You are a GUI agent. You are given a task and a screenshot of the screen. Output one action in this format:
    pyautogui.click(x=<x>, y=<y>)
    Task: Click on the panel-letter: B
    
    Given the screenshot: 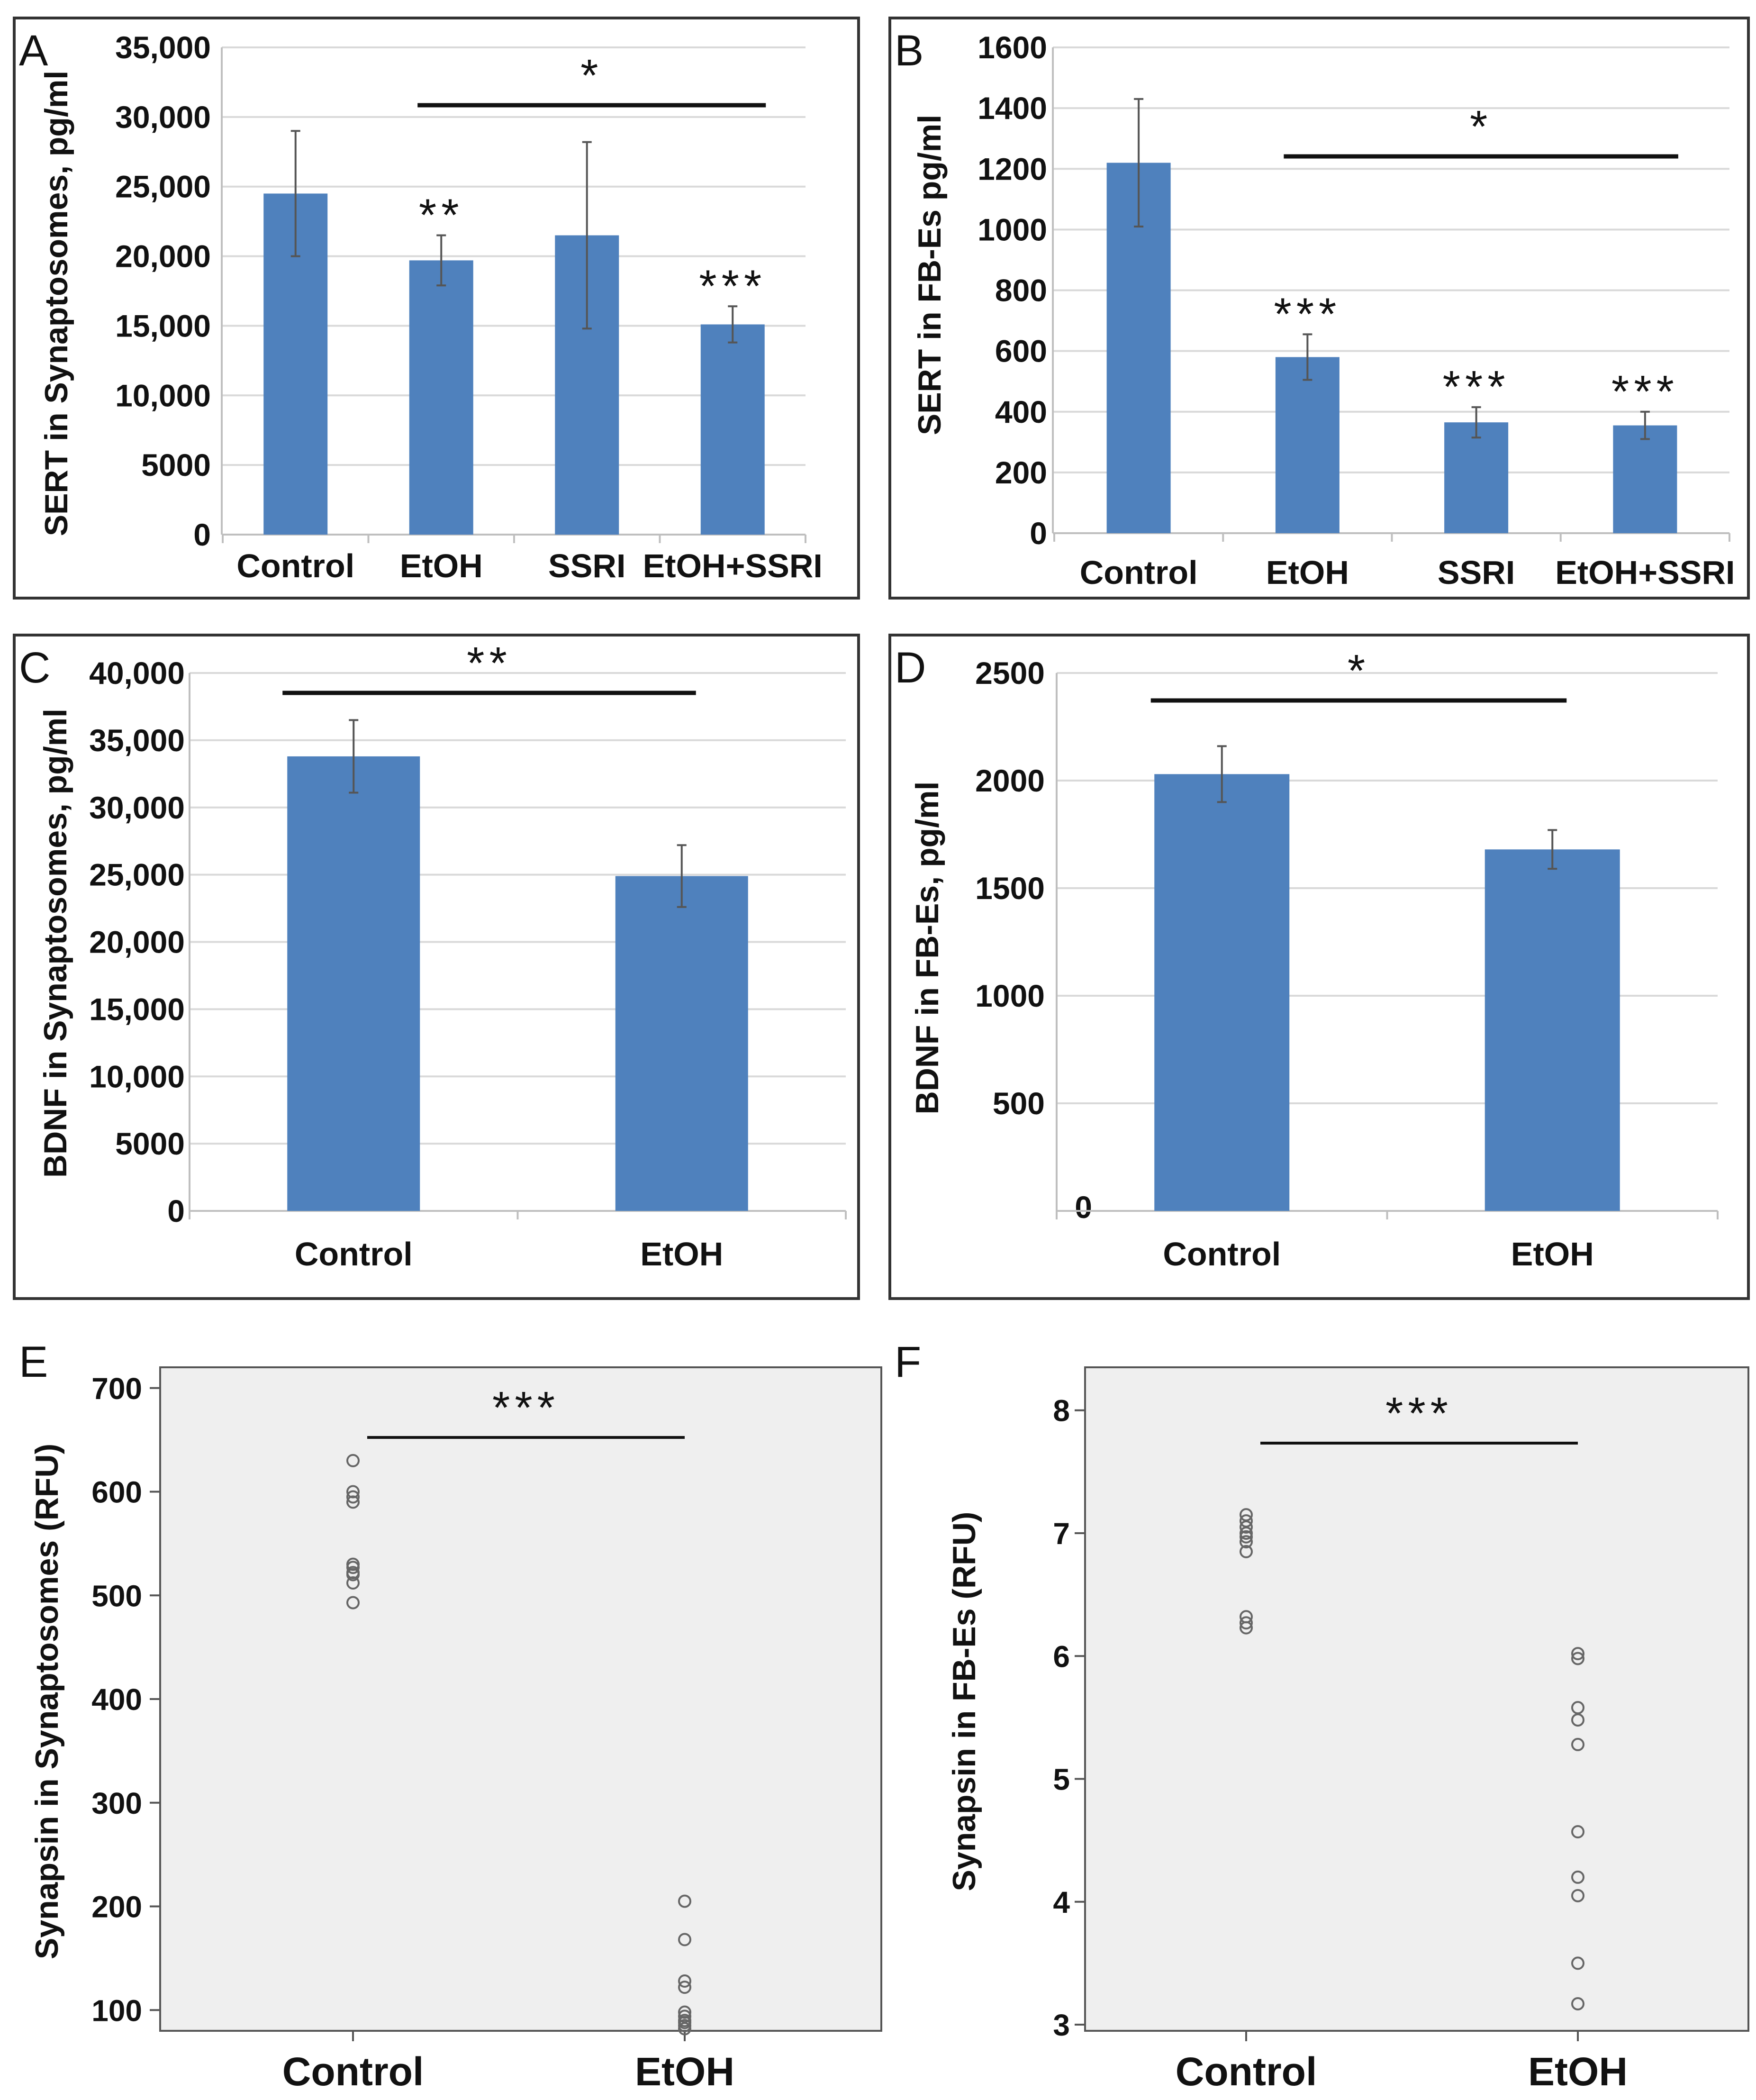 What is the action you would take?
    pyautogui.click(x=909, y=51)
    